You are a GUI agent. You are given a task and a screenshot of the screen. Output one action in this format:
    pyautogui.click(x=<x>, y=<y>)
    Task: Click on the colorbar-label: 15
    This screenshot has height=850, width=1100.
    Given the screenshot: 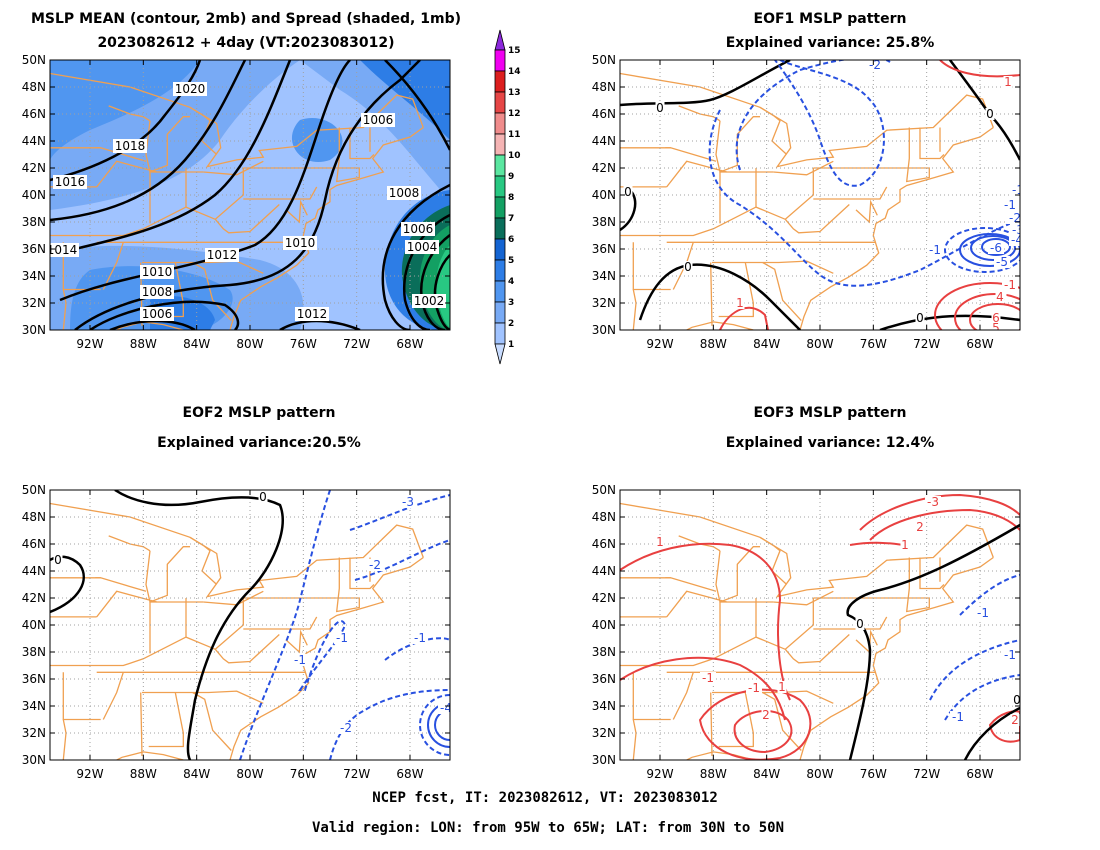 What is the action you would take?
    pyautogui.click(x=514, y=51)
    